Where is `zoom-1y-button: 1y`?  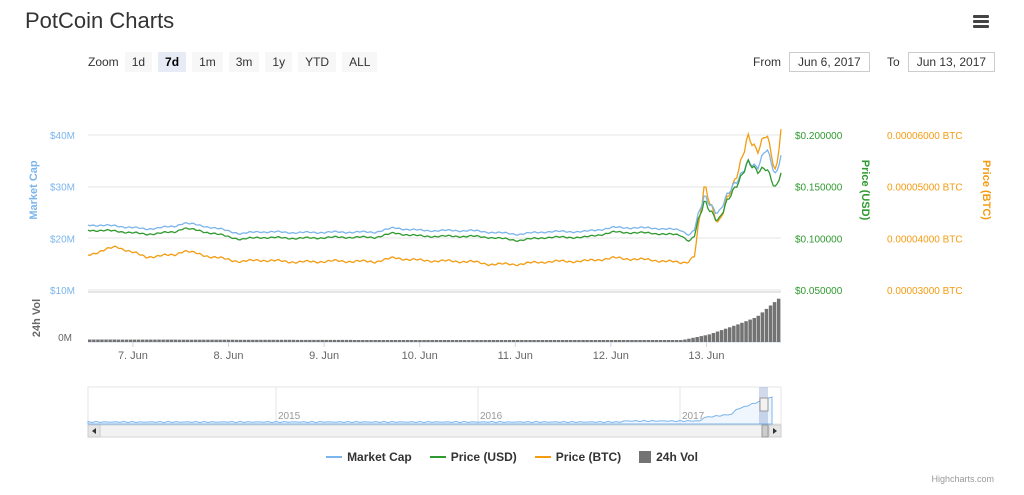 zoom-1y-button: 1y is located at coordinates (279, 62).